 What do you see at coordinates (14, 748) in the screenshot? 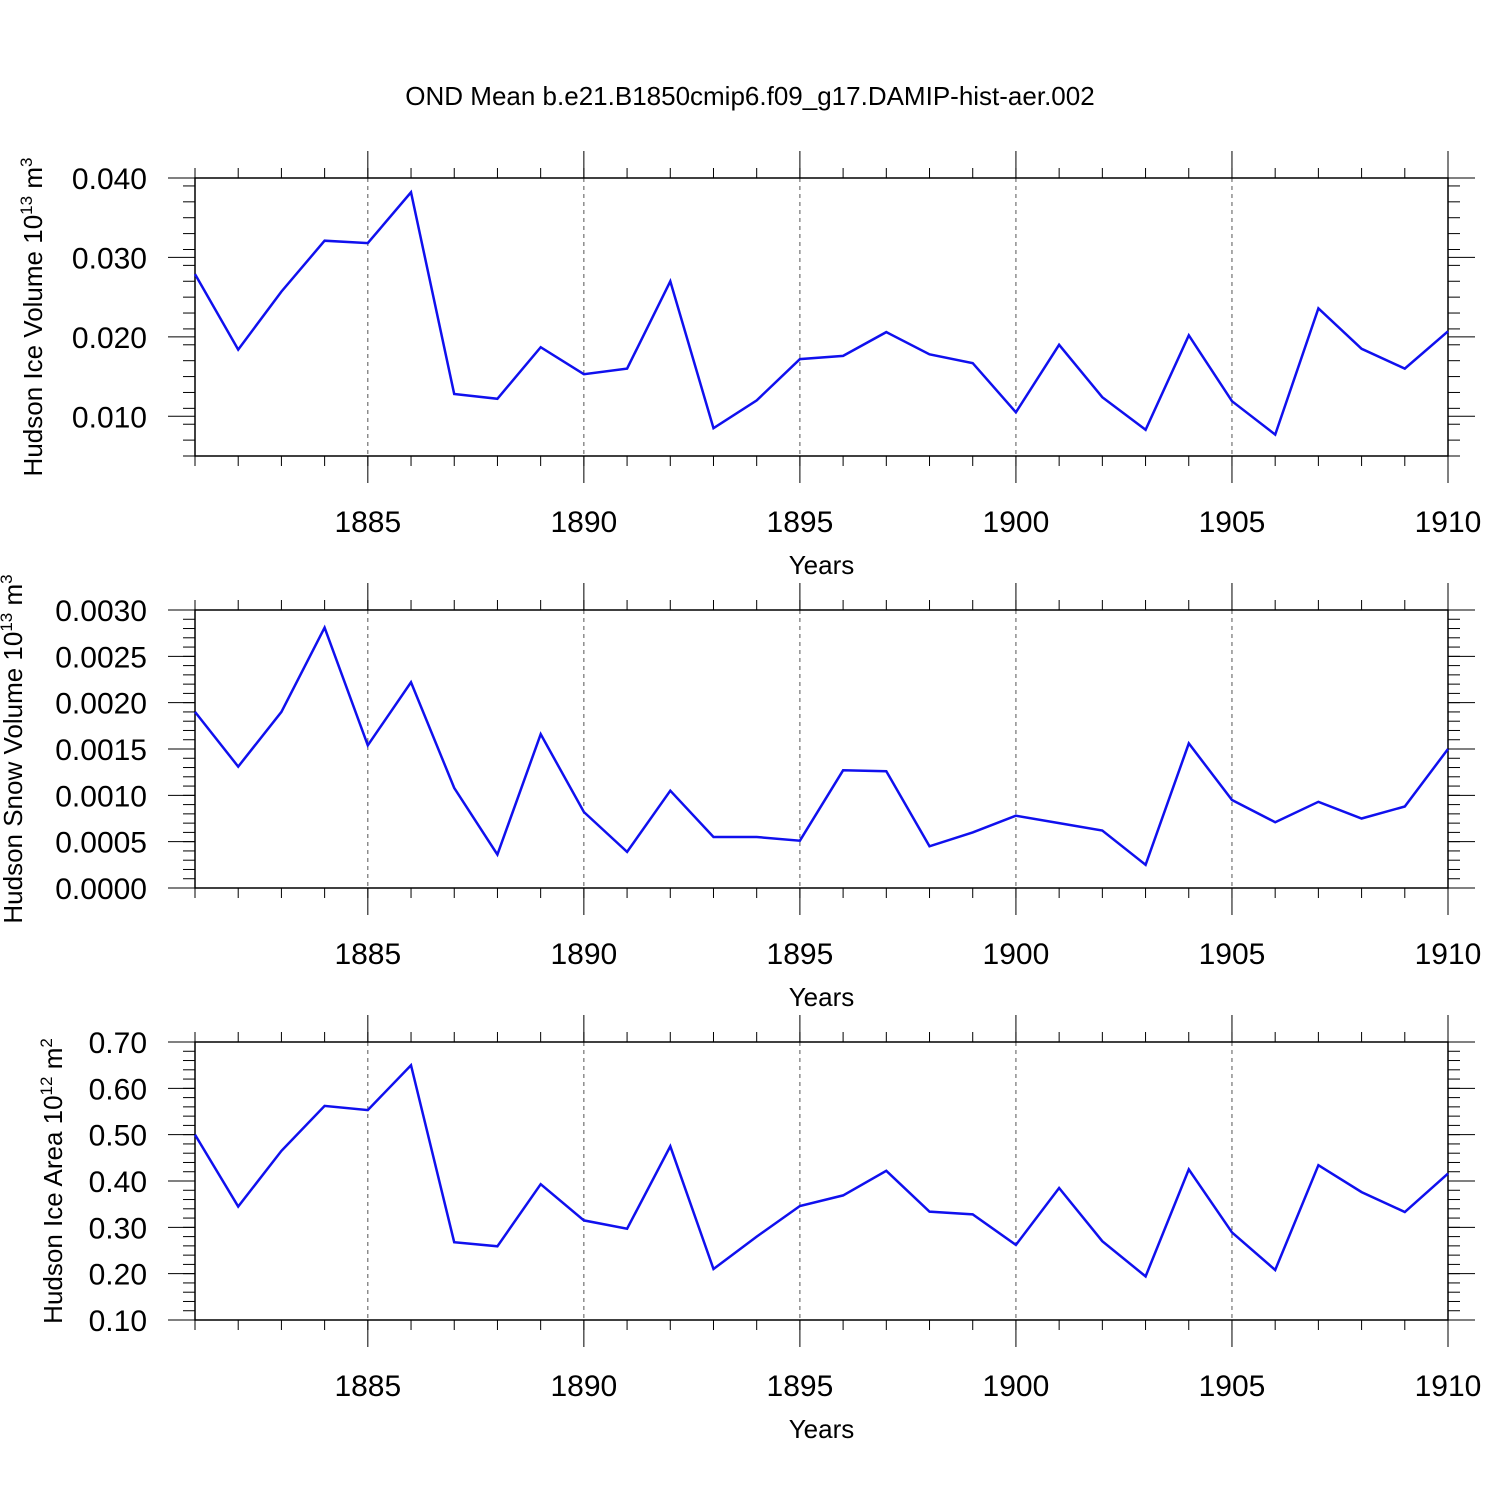
I see `y-axis-title: Hudson Snow Volume 1013 m3` at bounding box center [14, 748].